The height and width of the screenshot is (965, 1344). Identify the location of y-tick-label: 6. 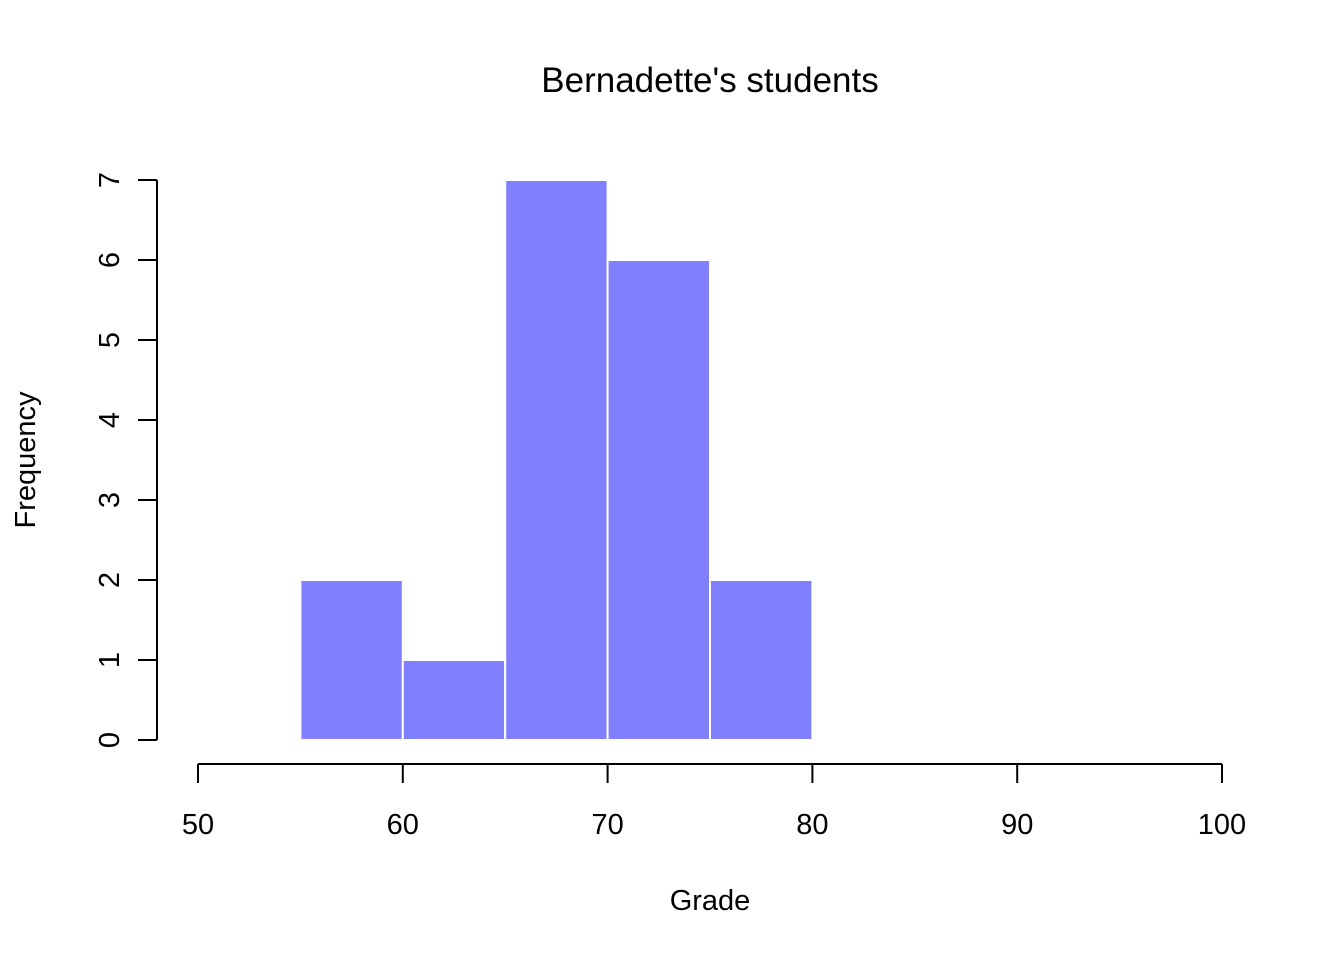
(110, 260).